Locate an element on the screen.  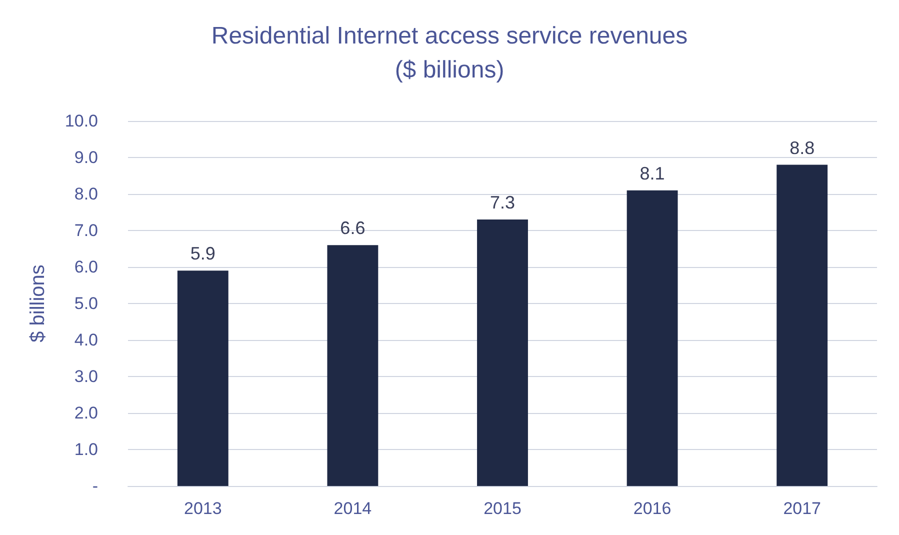
y-axis-title: $ billions is located at coordinates (38, 303).